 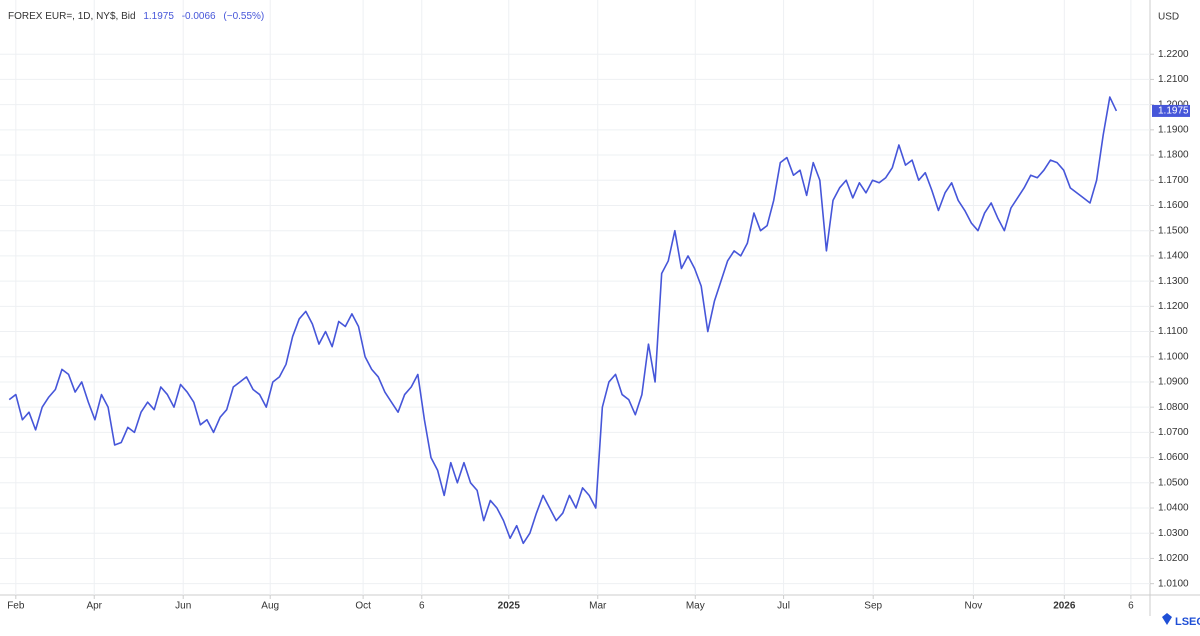 I want to click on y-tick-label: 1.0500, so click(x=1173, y=482).